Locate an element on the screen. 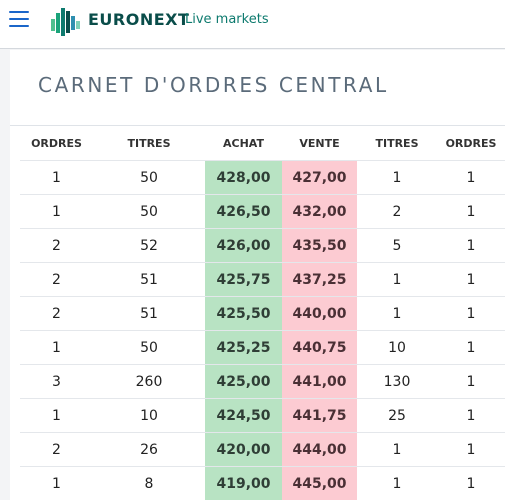  cell-vente: 441,75 is located at coordinates (319, 415).